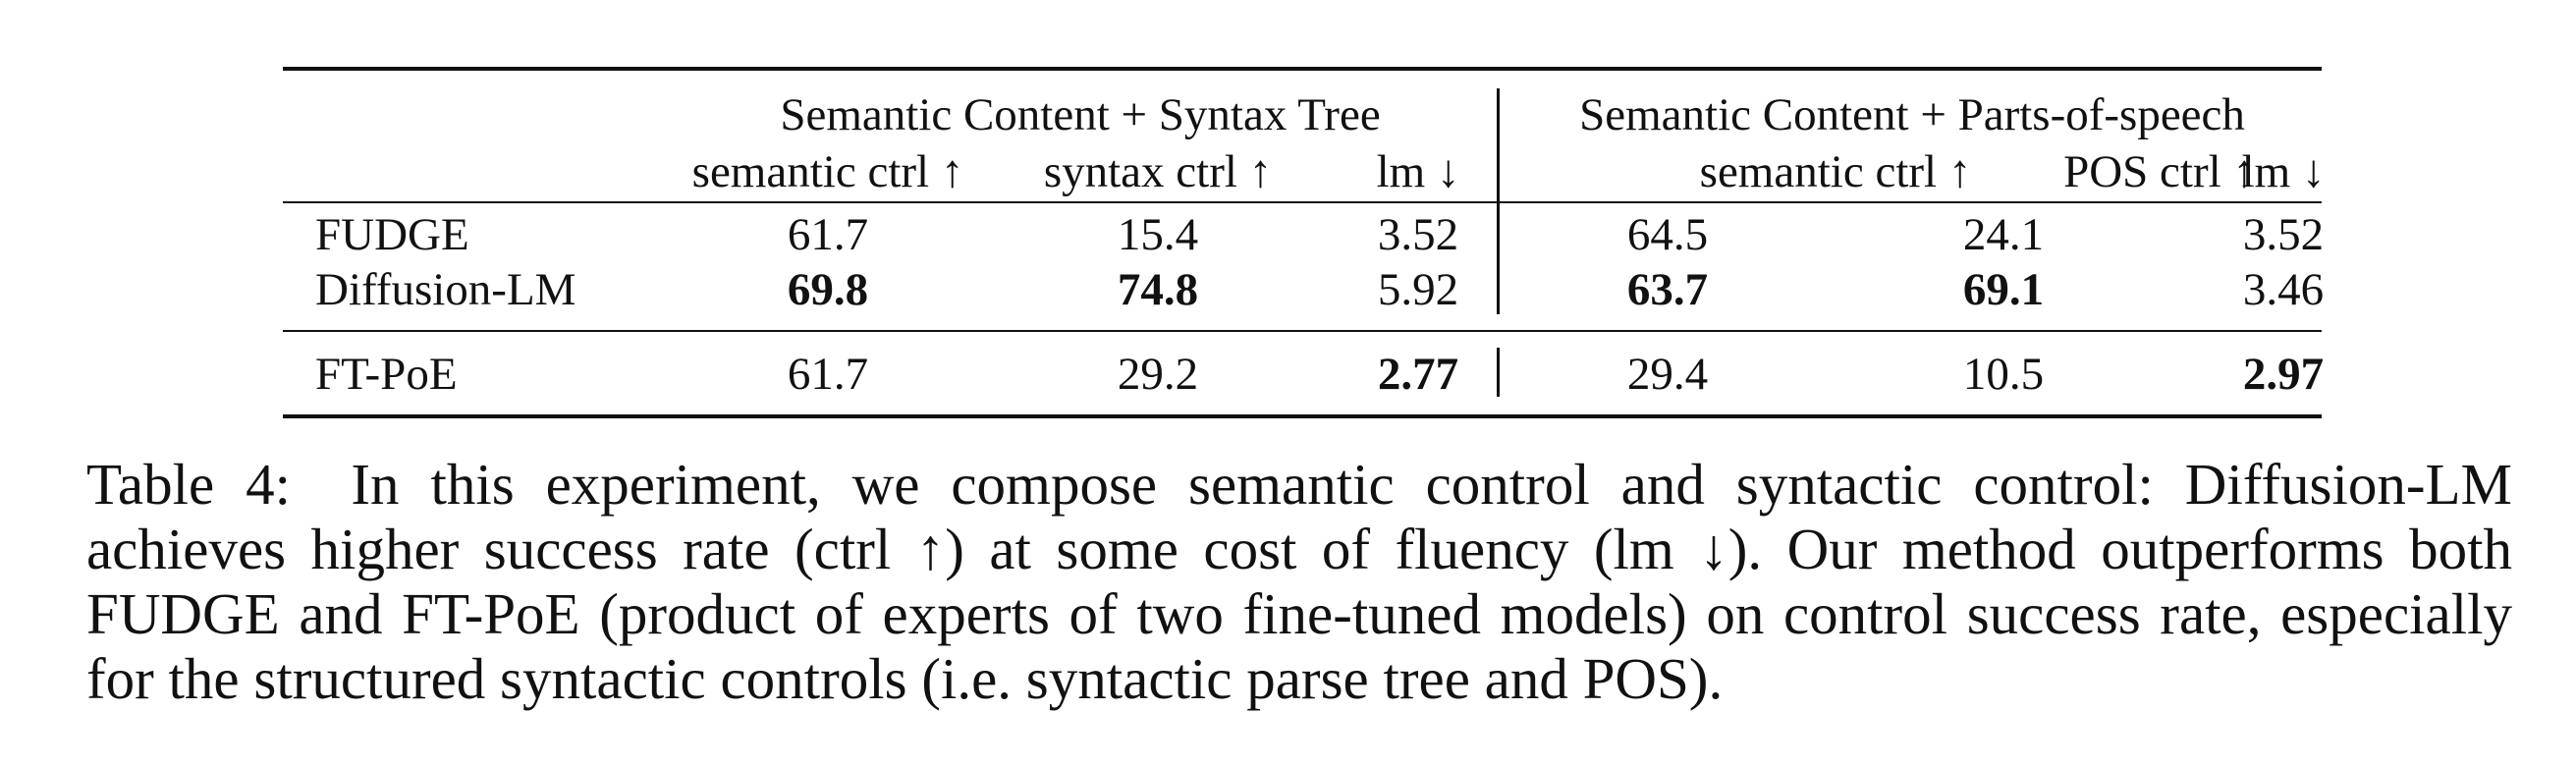 This screenshot has width=2576, height=766. What do you see at coordinates (1667, 374) in the screenshot?
I see `table-cell: 29.4` at bounding box center [1667, 374].